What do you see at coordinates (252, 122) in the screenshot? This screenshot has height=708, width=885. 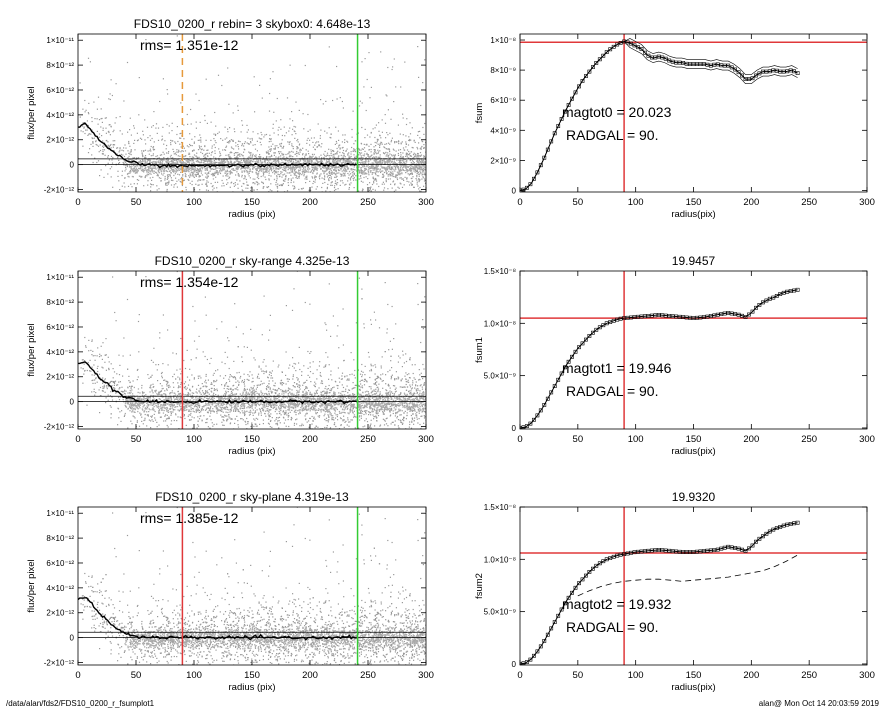 I see `plot-area` at bounding box center [252, 122].